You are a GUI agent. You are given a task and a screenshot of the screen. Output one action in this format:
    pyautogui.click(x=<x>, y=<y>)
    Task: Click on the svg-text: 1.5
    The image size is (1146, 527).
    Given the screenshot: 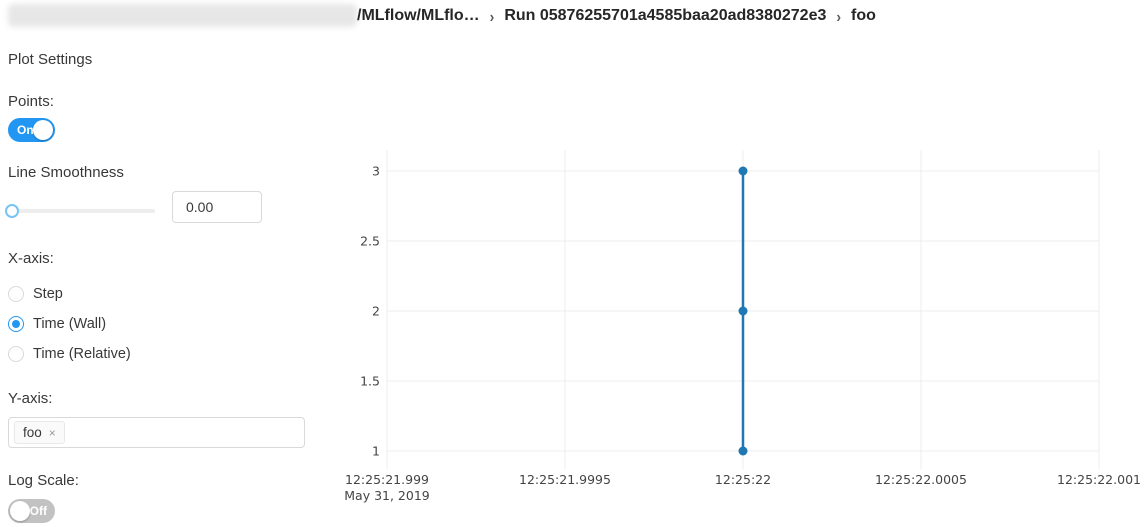 What is the action you would take?
    pyautogui.click(x=370, y=381)
    